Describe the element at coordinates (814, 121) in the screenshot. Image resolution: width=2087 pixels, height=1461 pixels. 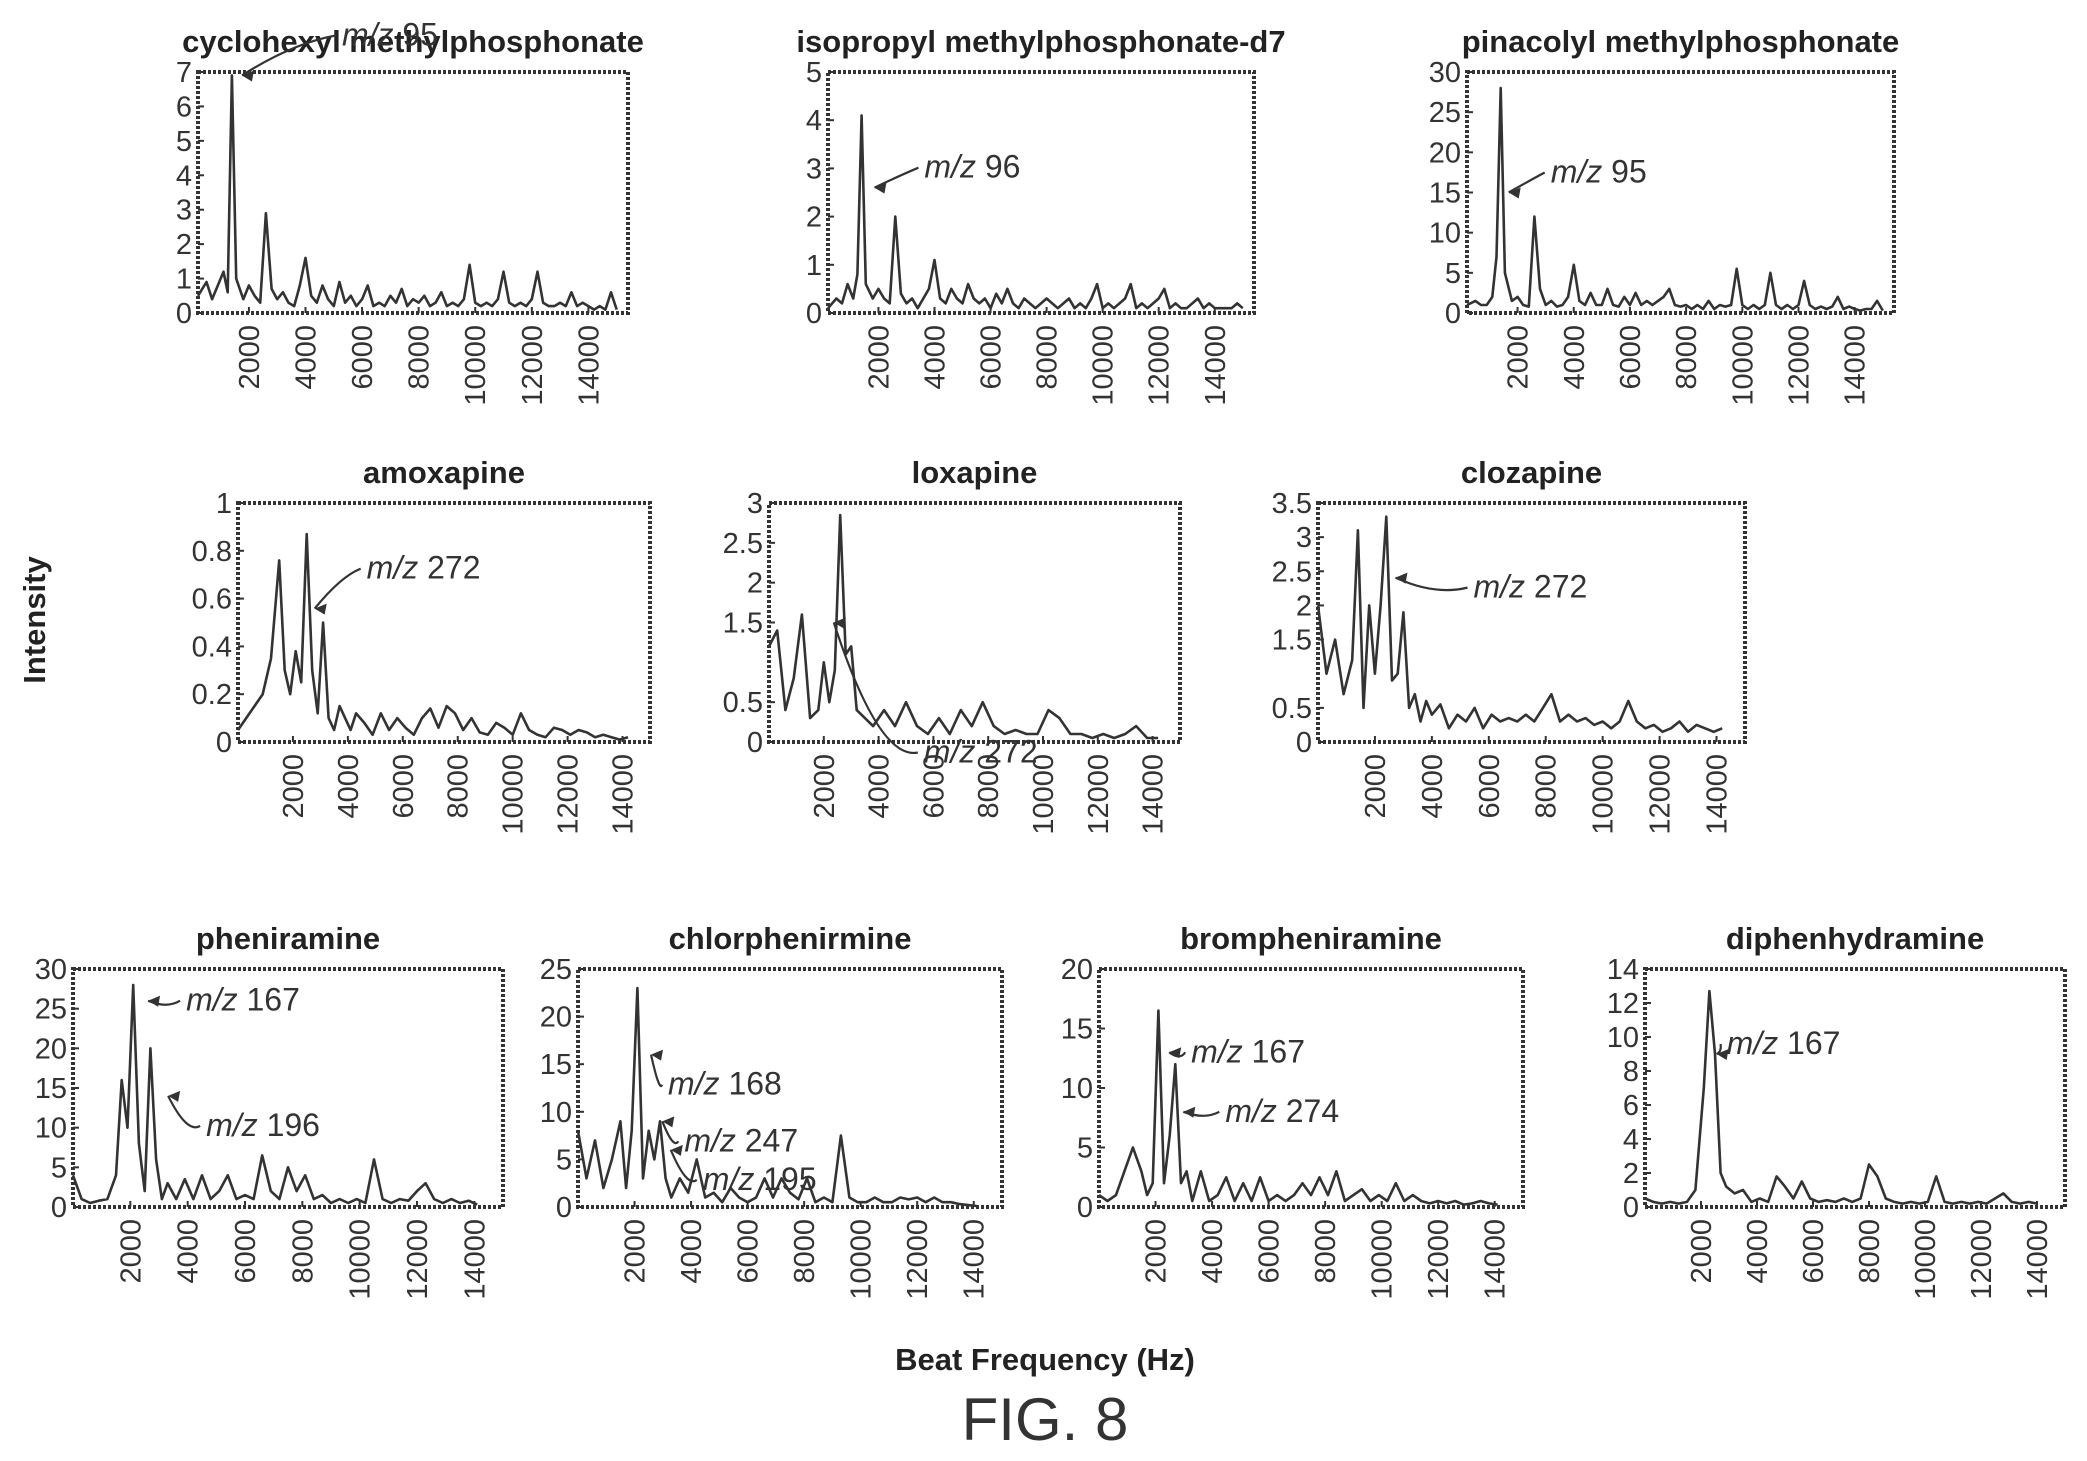
I see `y-tick-label: 4` at that location.